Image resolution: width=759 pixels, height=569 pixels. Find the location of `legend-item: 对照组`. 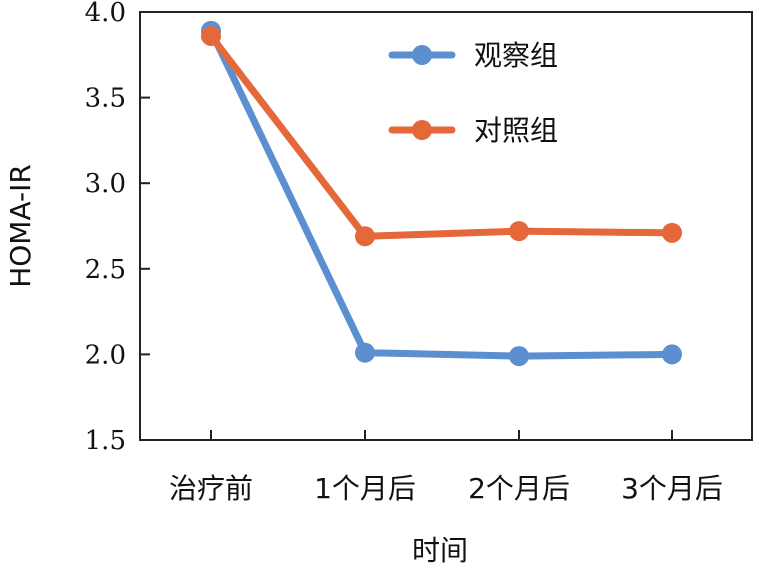

legend-item: 对照组 is located at coordinates (473, 130).